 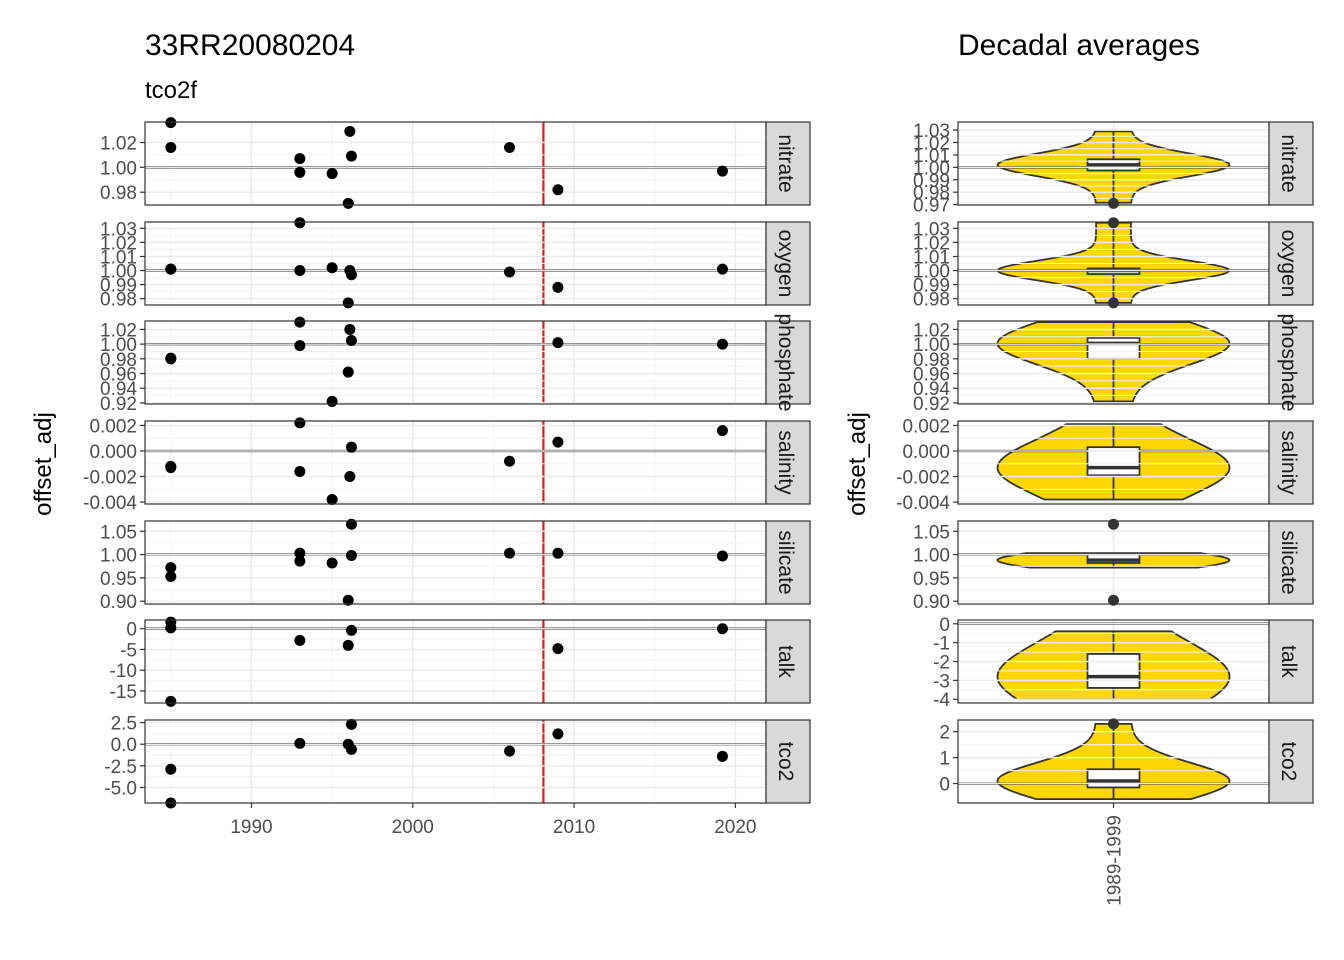 What do you see at coordinates (455, 163) in the screenshot?
I see `panel-nitrate: 1.02 1.00 0.98 nitrate` at bounding box center [455, 163].